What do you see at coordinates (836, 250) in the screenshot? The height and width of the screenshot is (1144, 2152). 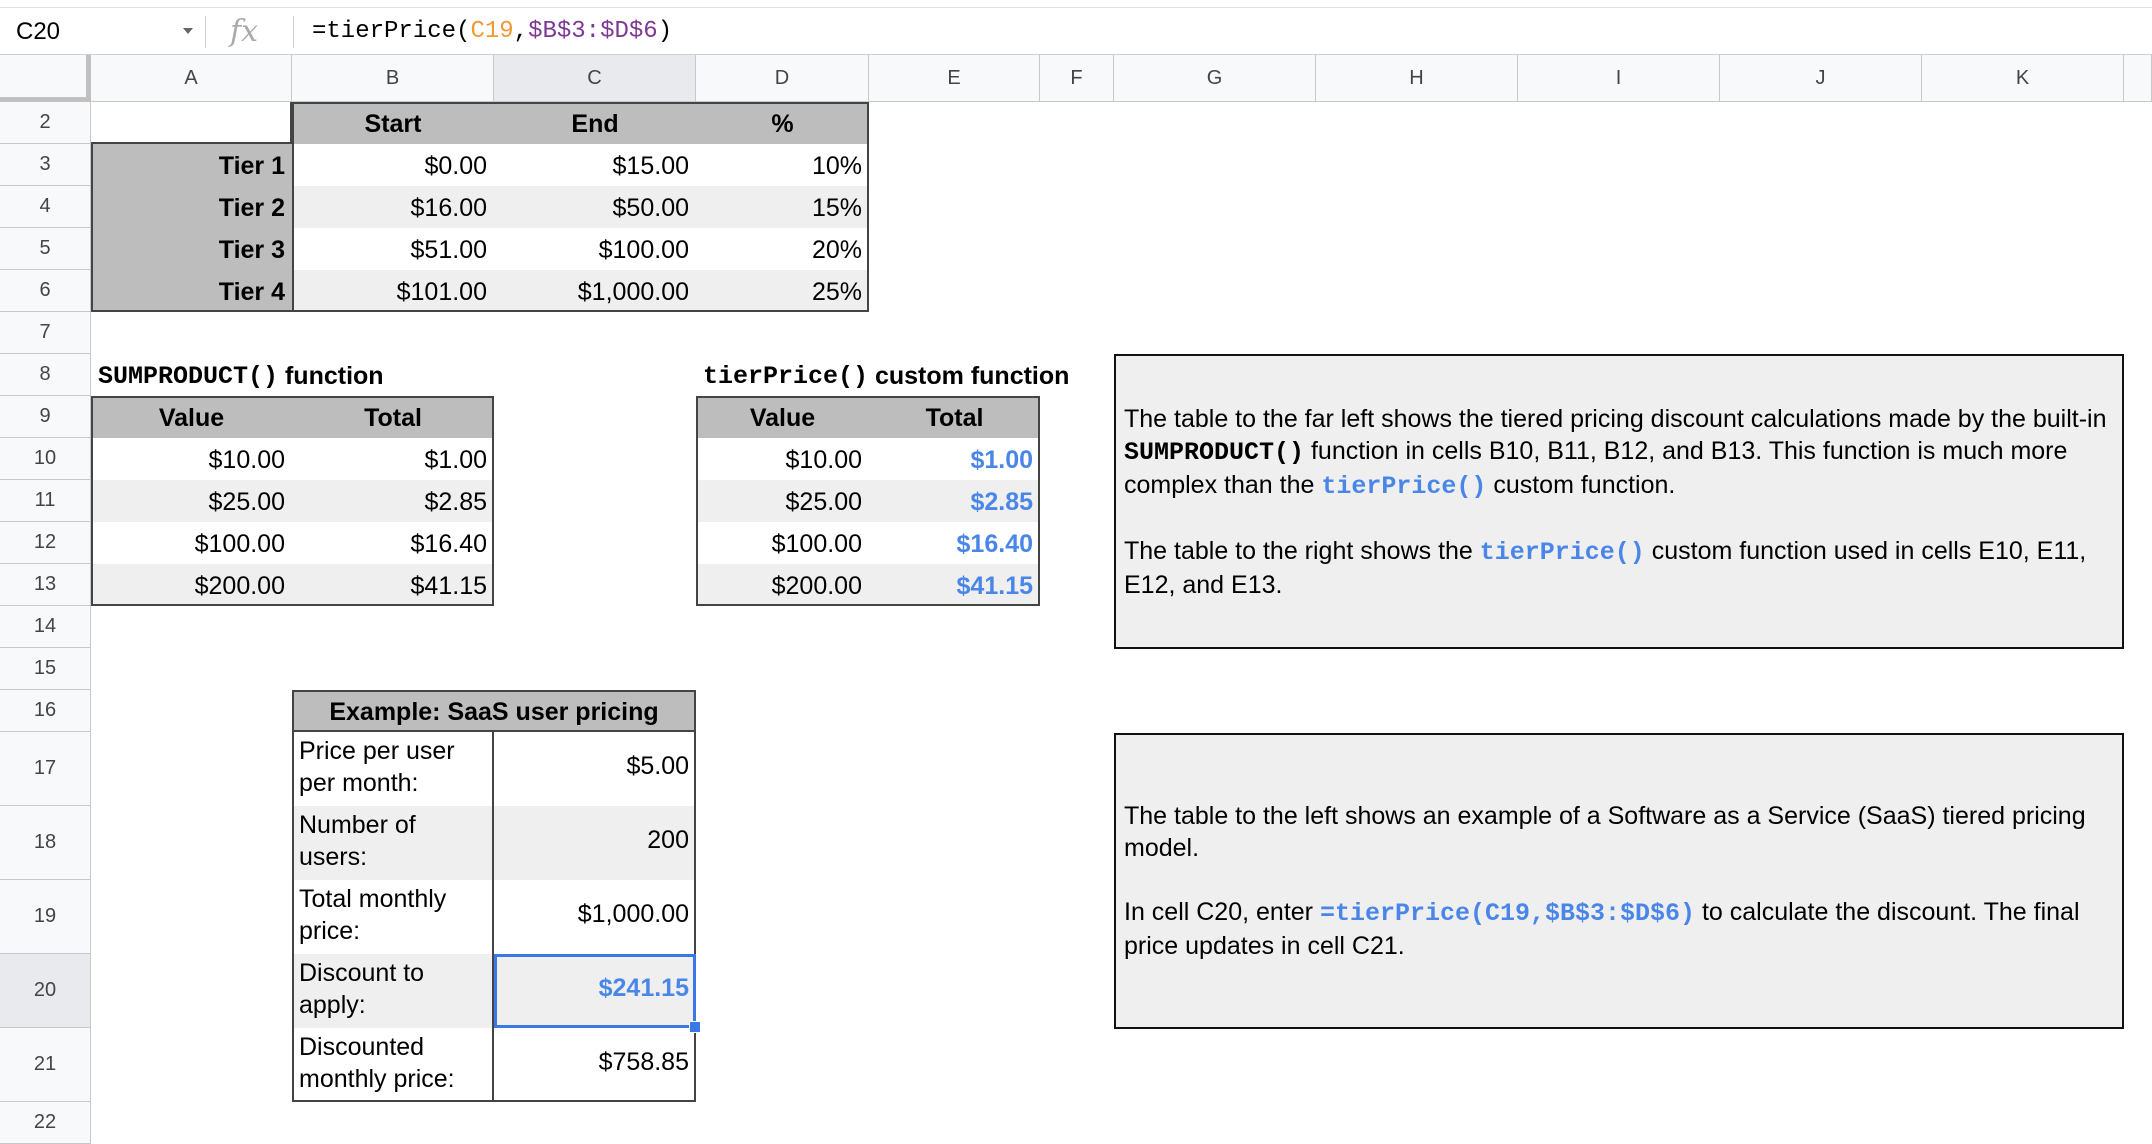 I see `tier-value-cell: 20%` at bounding box center [836, 250].